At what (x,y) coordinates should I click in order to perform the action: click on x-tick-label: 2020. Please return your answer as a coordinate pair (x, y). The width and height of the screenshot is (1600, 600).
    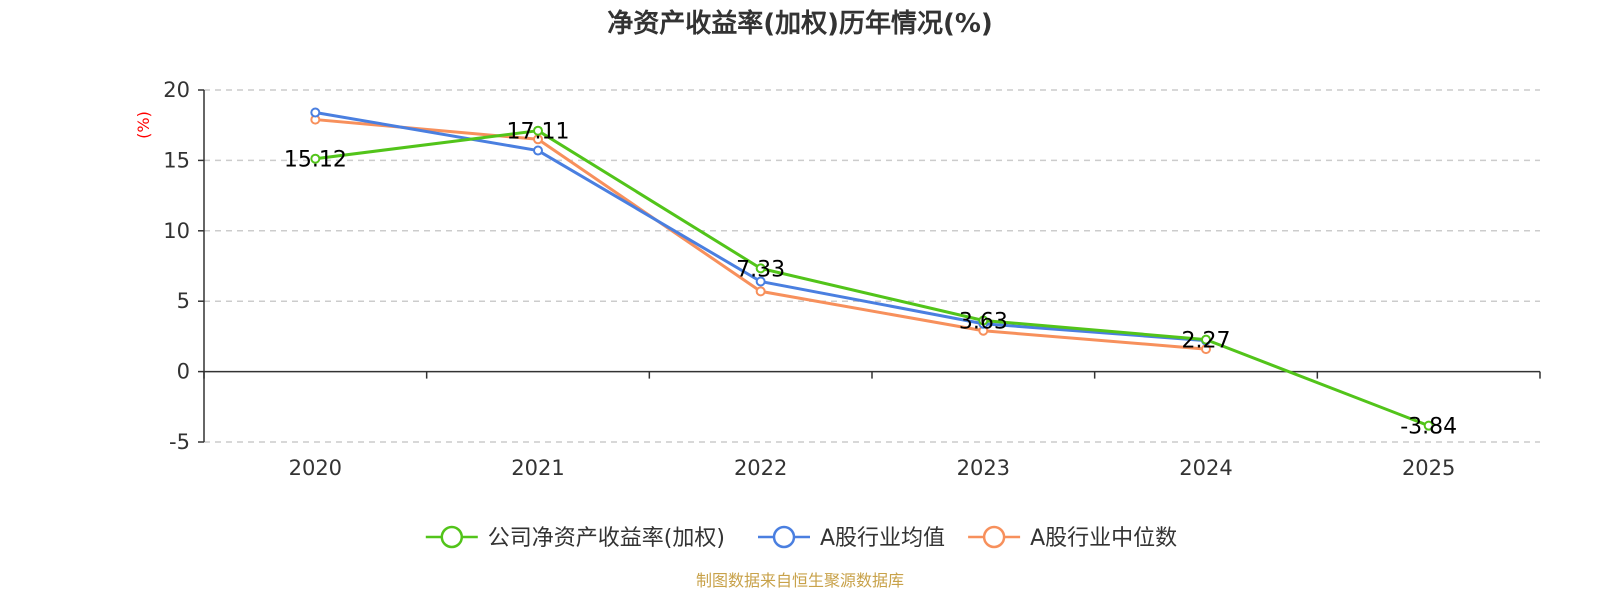
    Looking at the image, I should click on (315, 468).